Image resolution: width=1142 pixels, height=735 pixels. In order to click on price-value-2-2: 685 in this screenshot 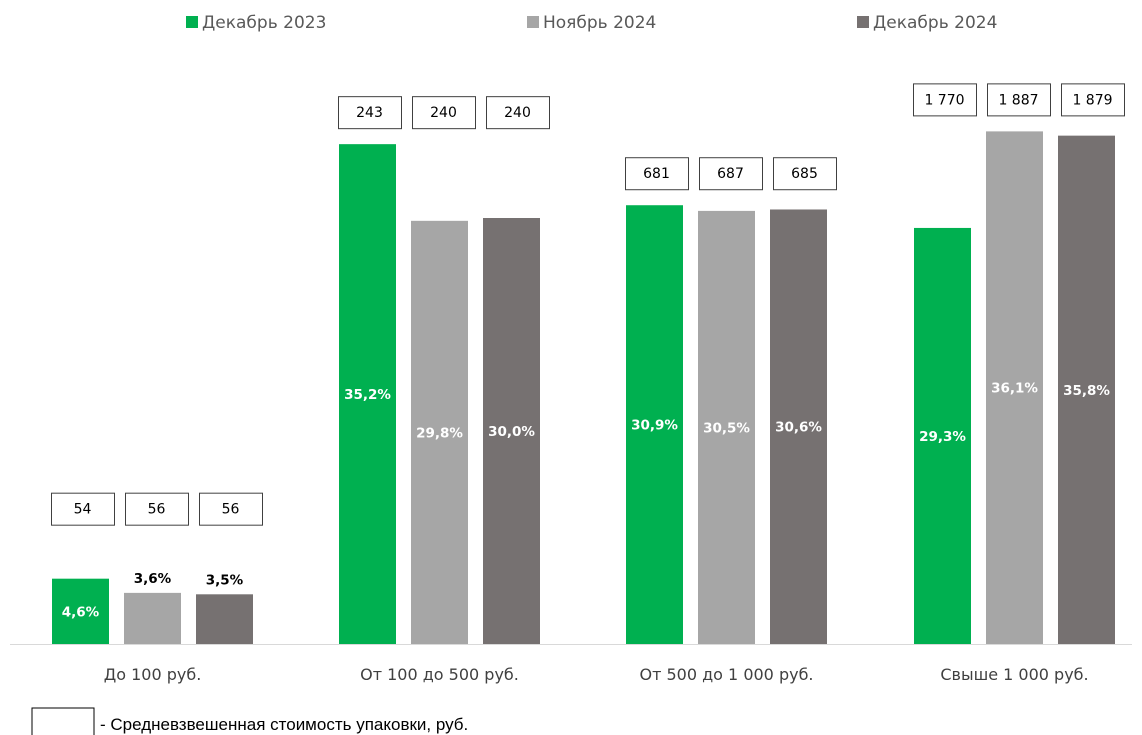, I will do `click(804, 174)`.